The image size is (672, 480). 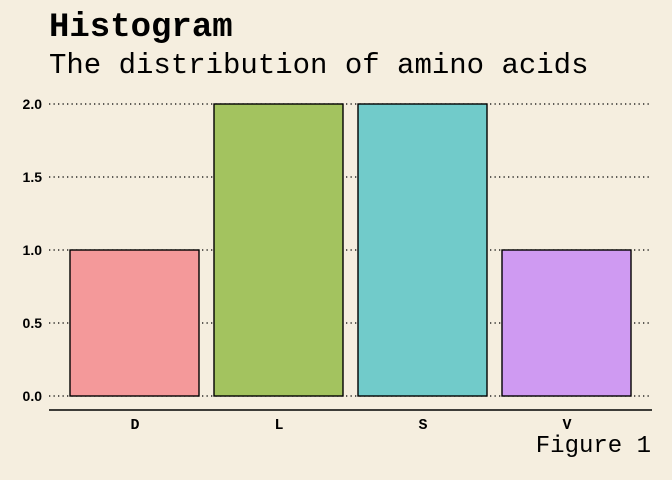 What do you see at coordinates (593, 446) in the screenshot?
I see `figure-caption: Figure 1` at bounding box center [593, 446].